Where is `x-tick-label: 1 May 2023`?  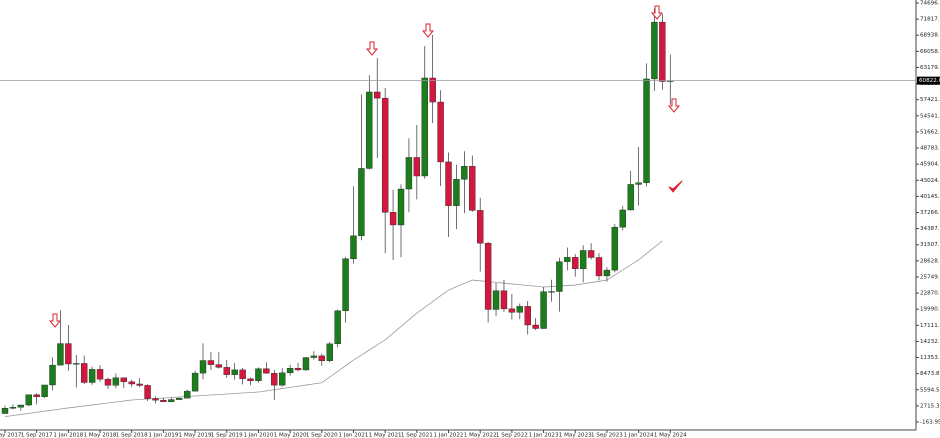 x-tick-label: 1 May 2023 is located at coordinates (575, 435).